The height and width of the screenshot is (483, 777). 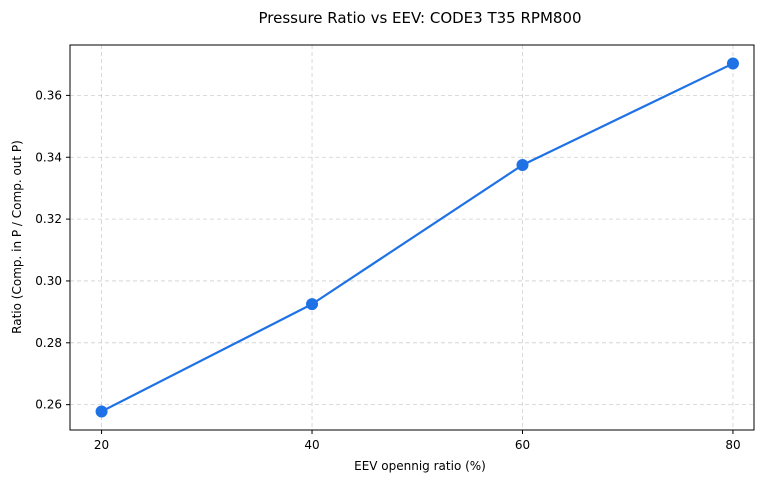 What do you see at coordinates (48, 95) in the screenshot?
I see `y-tick-label: 0.36` at bounding box center [48, 95].